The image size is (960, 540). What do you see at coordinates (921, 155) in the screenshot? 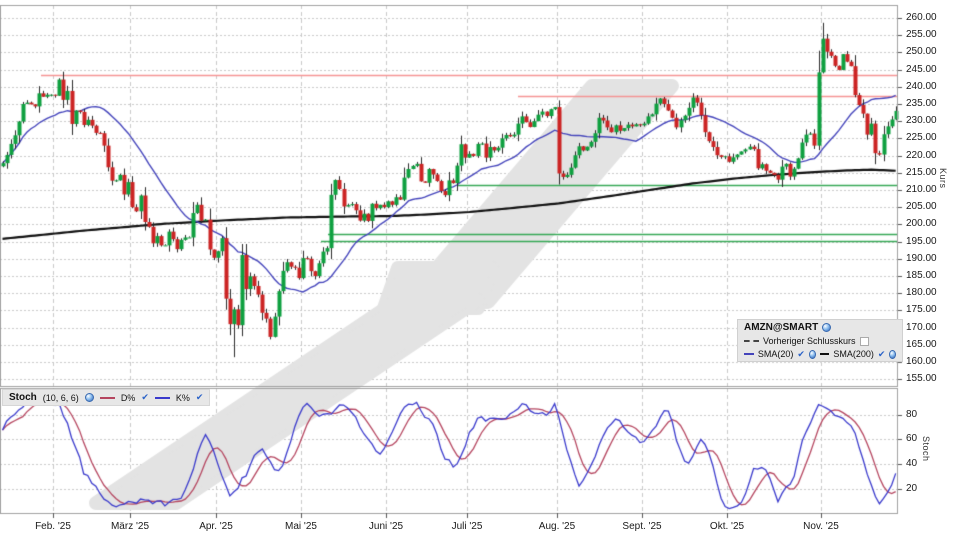
I see `price-tick-label: 220.00` at bounding box center [921, 155].